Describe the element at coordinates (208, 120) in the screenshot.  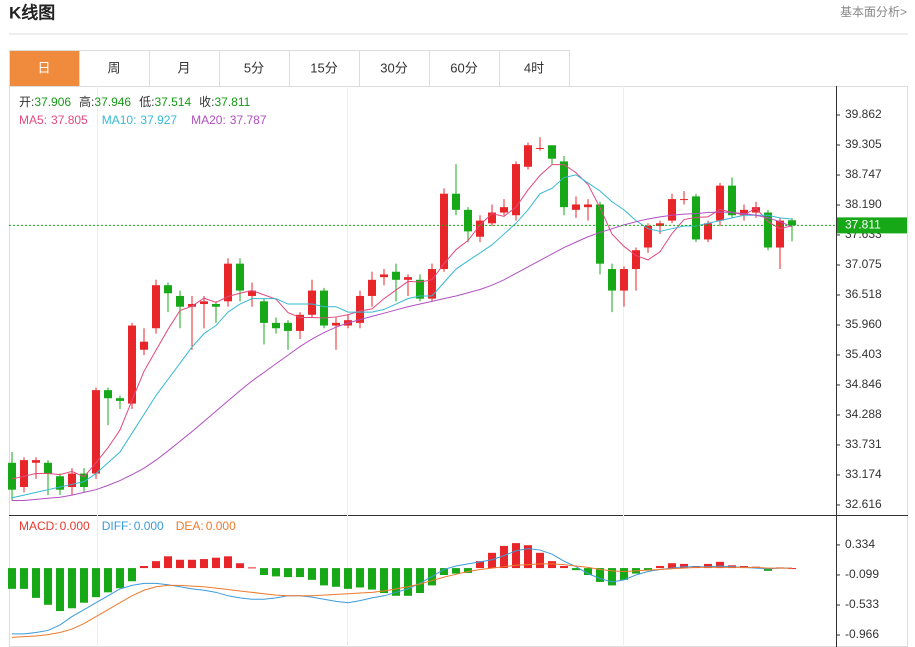
I see `legend-text: MA20:` at that location.